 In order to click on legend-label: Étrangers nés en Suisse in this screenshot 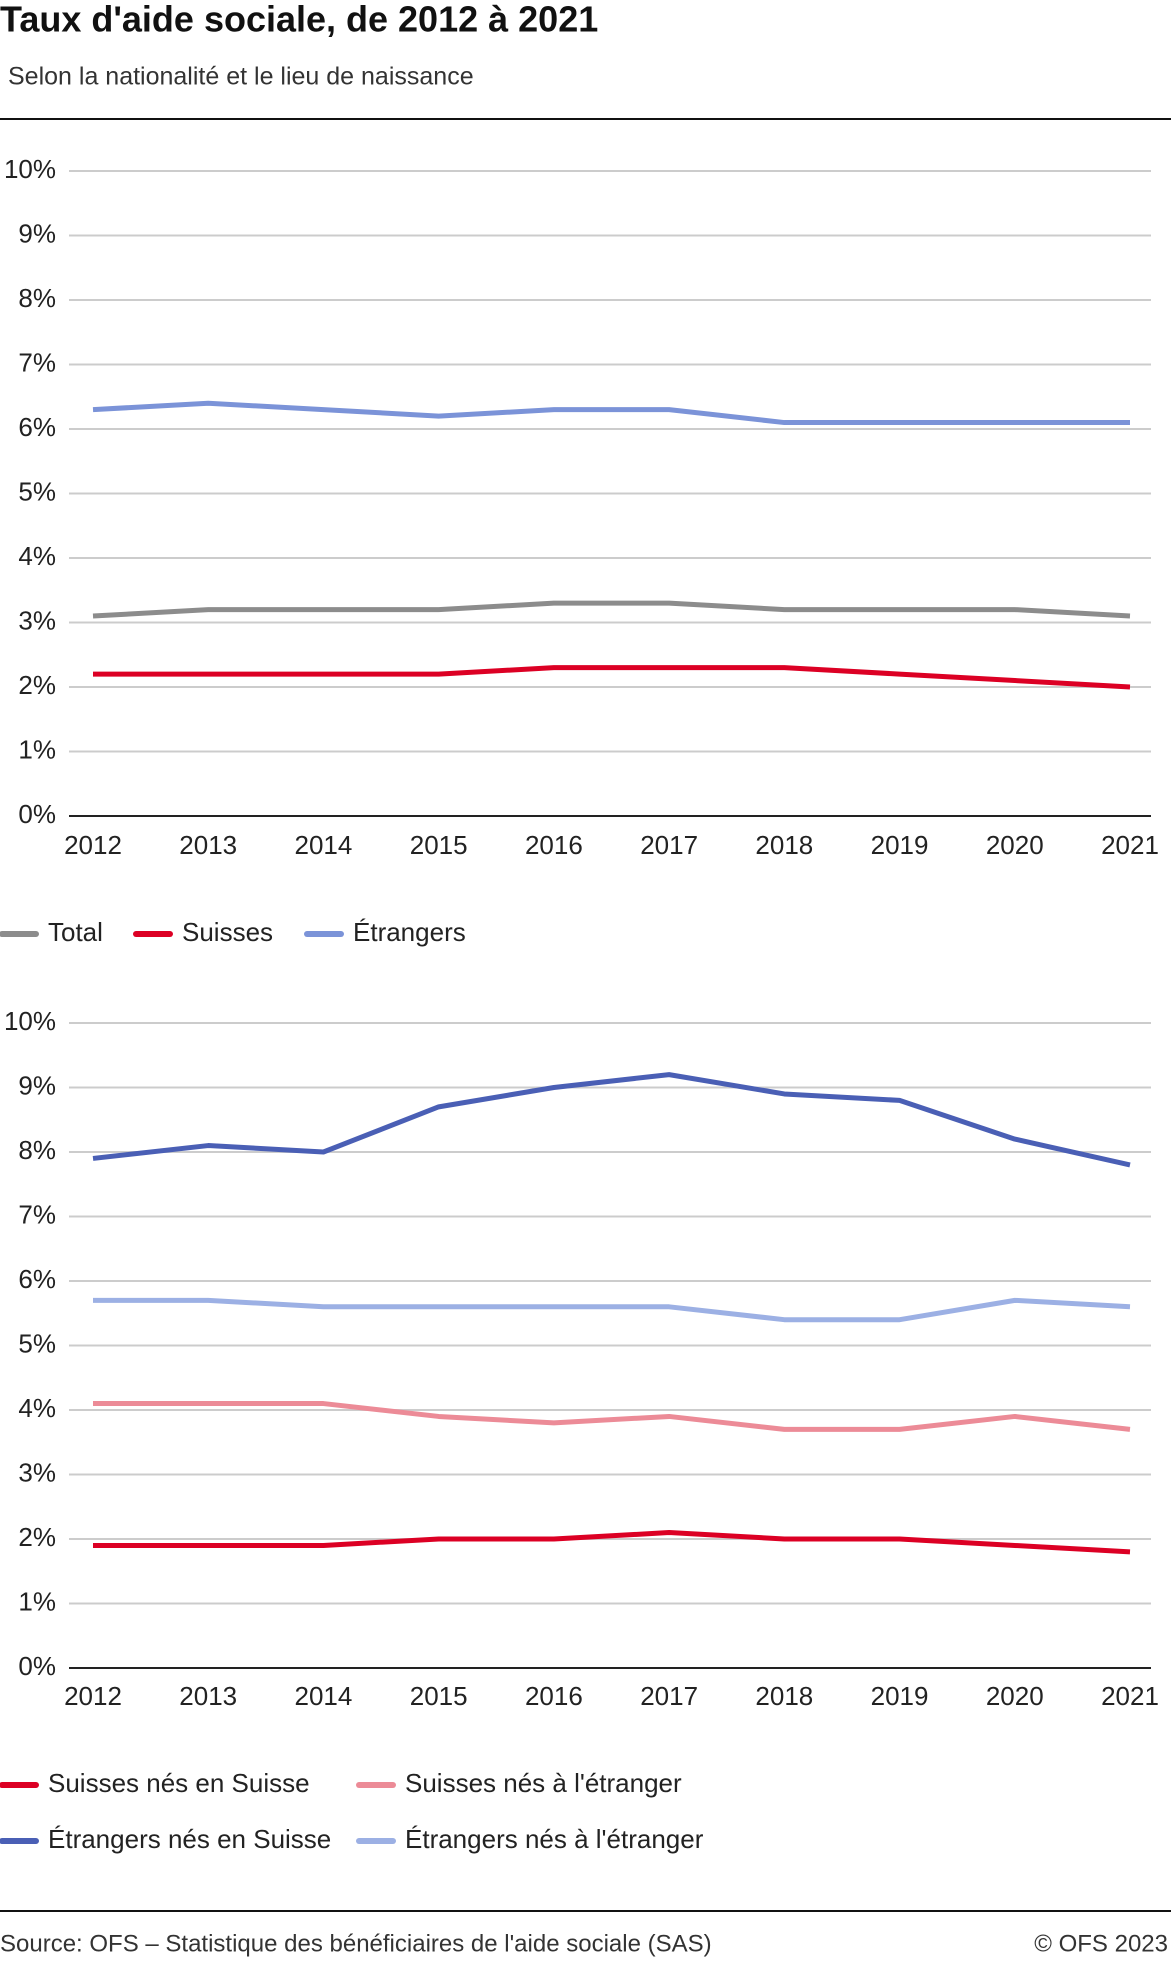, I will do `click(189, 1839)`.